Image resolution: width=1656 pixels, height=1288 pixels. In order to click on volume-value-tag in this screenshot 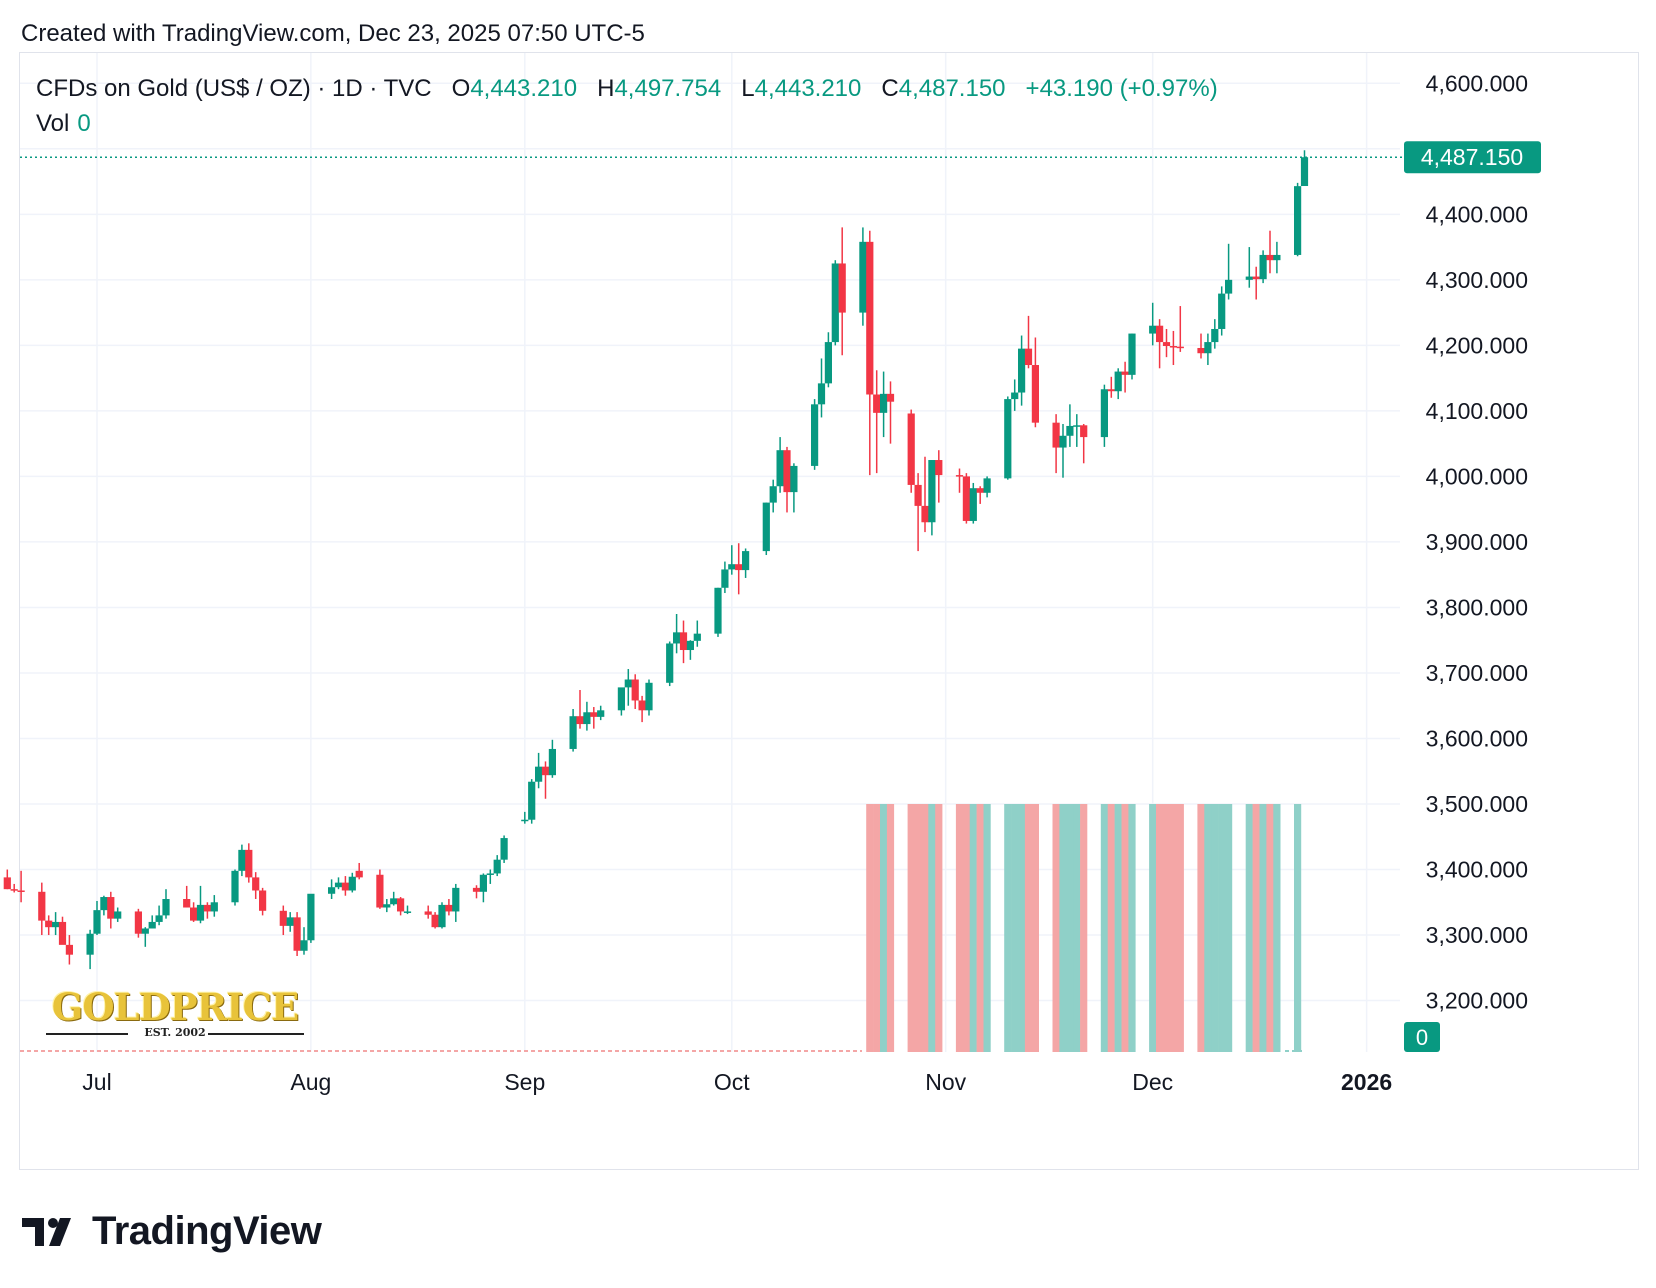, I will do `click(1422, 1037)`.